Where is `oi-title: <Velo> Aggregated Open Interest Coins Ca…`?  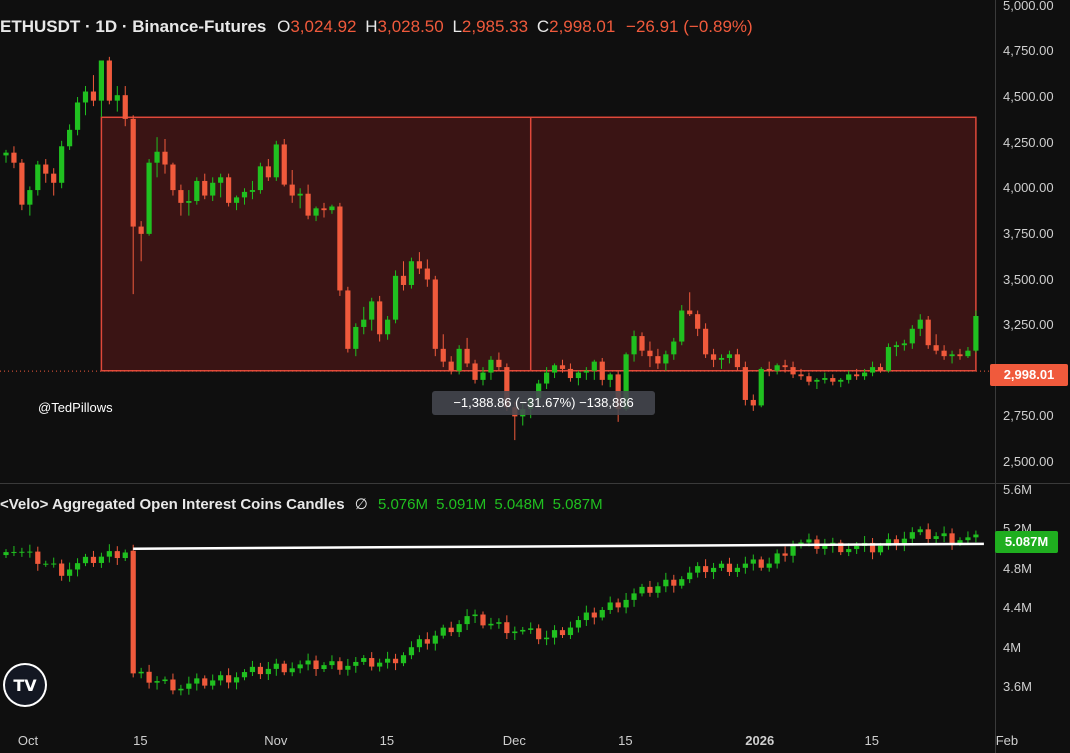
oi-title: <Velo> Aggregated Open Interest Coins Ca… is located at coordinates (172, 504).